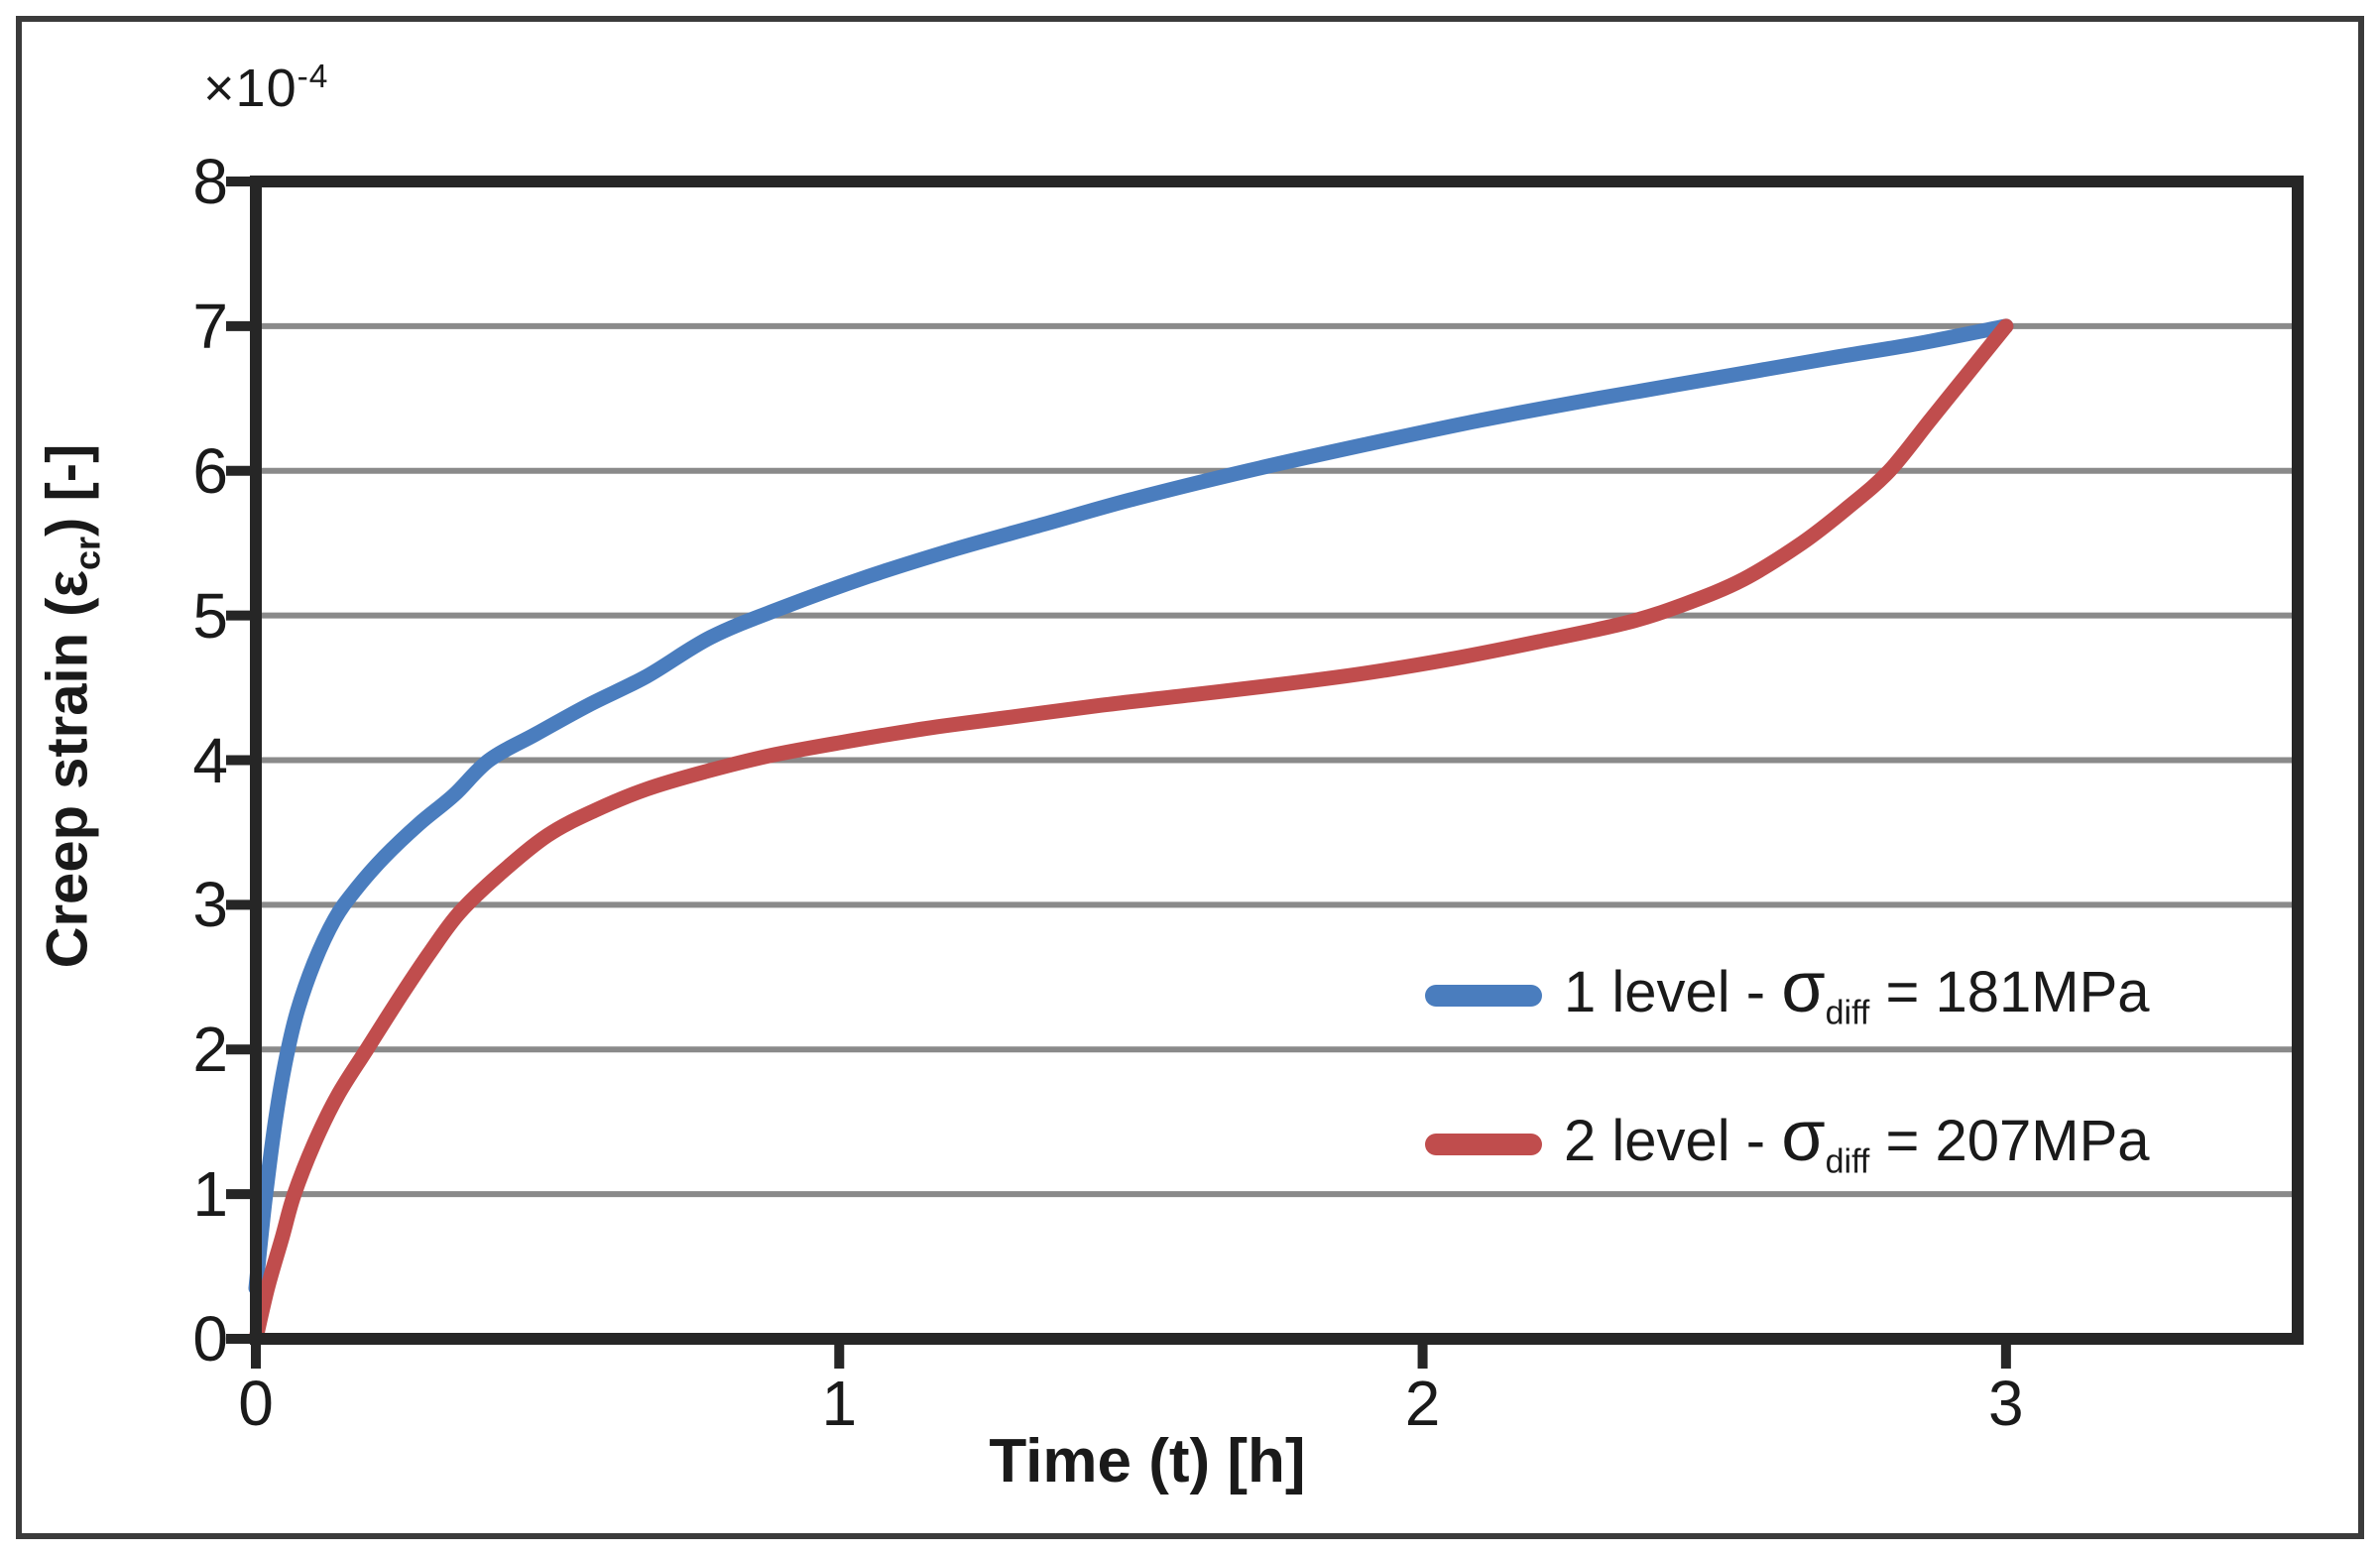  I want to click on y-tick-label-4: 4, so click(210, 760).